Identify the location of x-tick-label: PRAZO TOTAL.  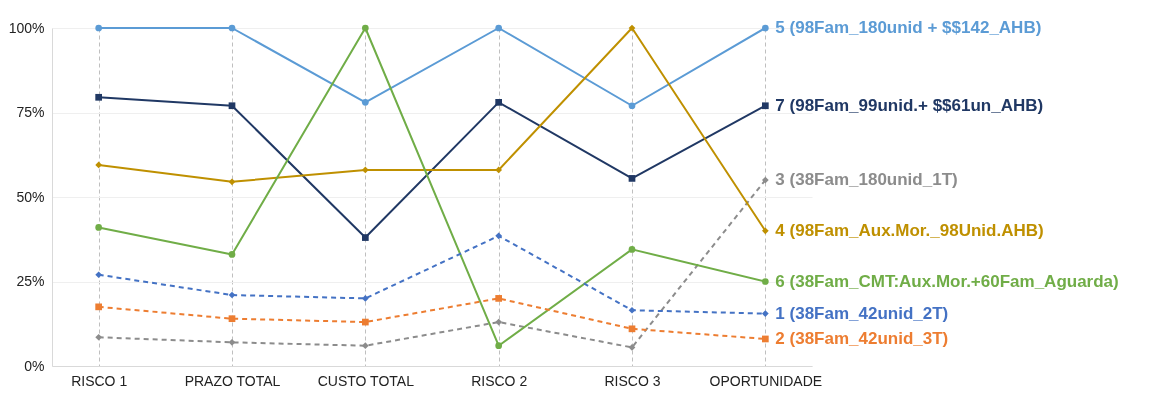
(232, 380).